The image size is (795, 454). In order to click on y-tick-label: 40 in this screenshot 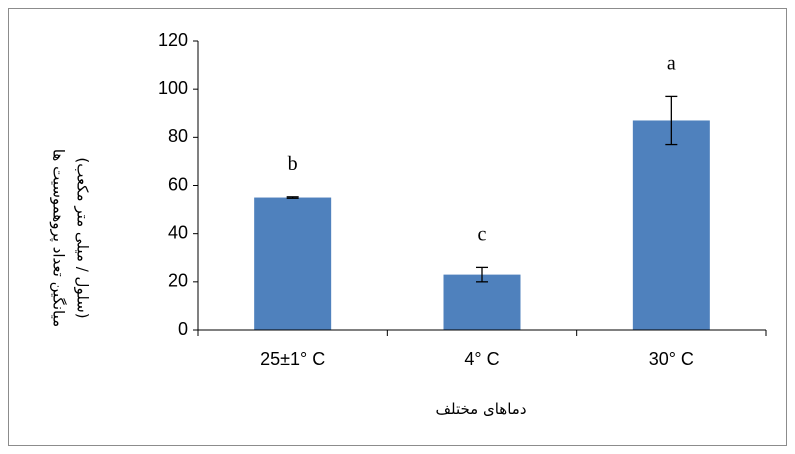, I will do `click(178, 232)`.